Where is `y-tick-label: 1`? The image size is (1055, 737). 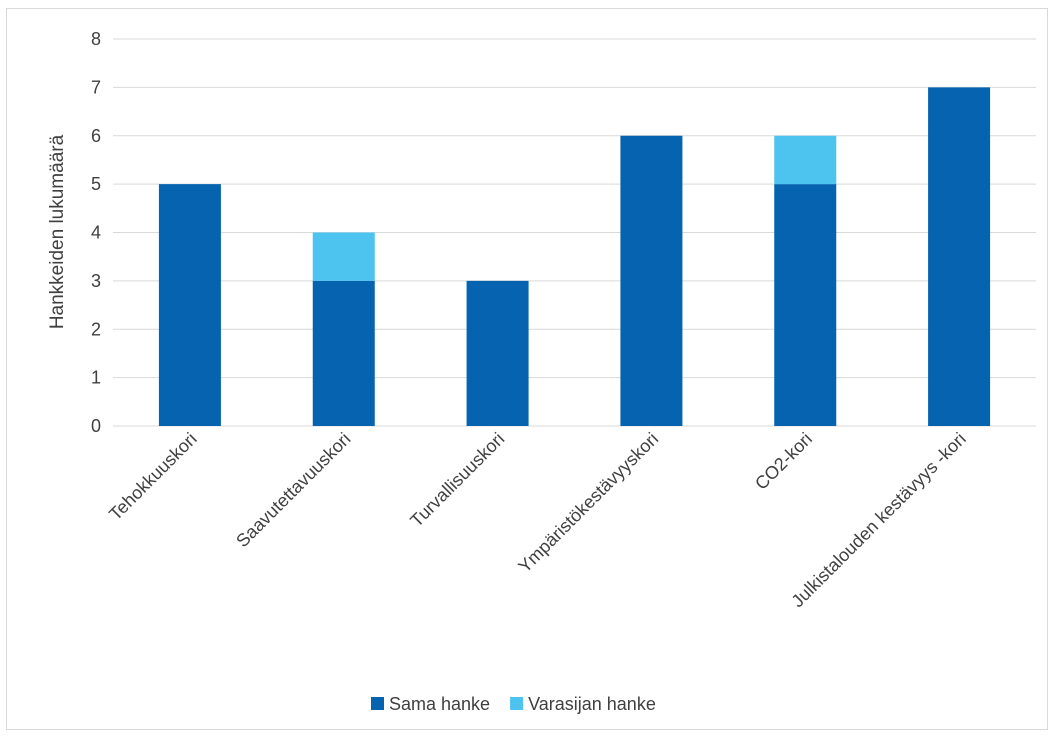
y-tick-label: 1 is located at coordinates (96, 378).